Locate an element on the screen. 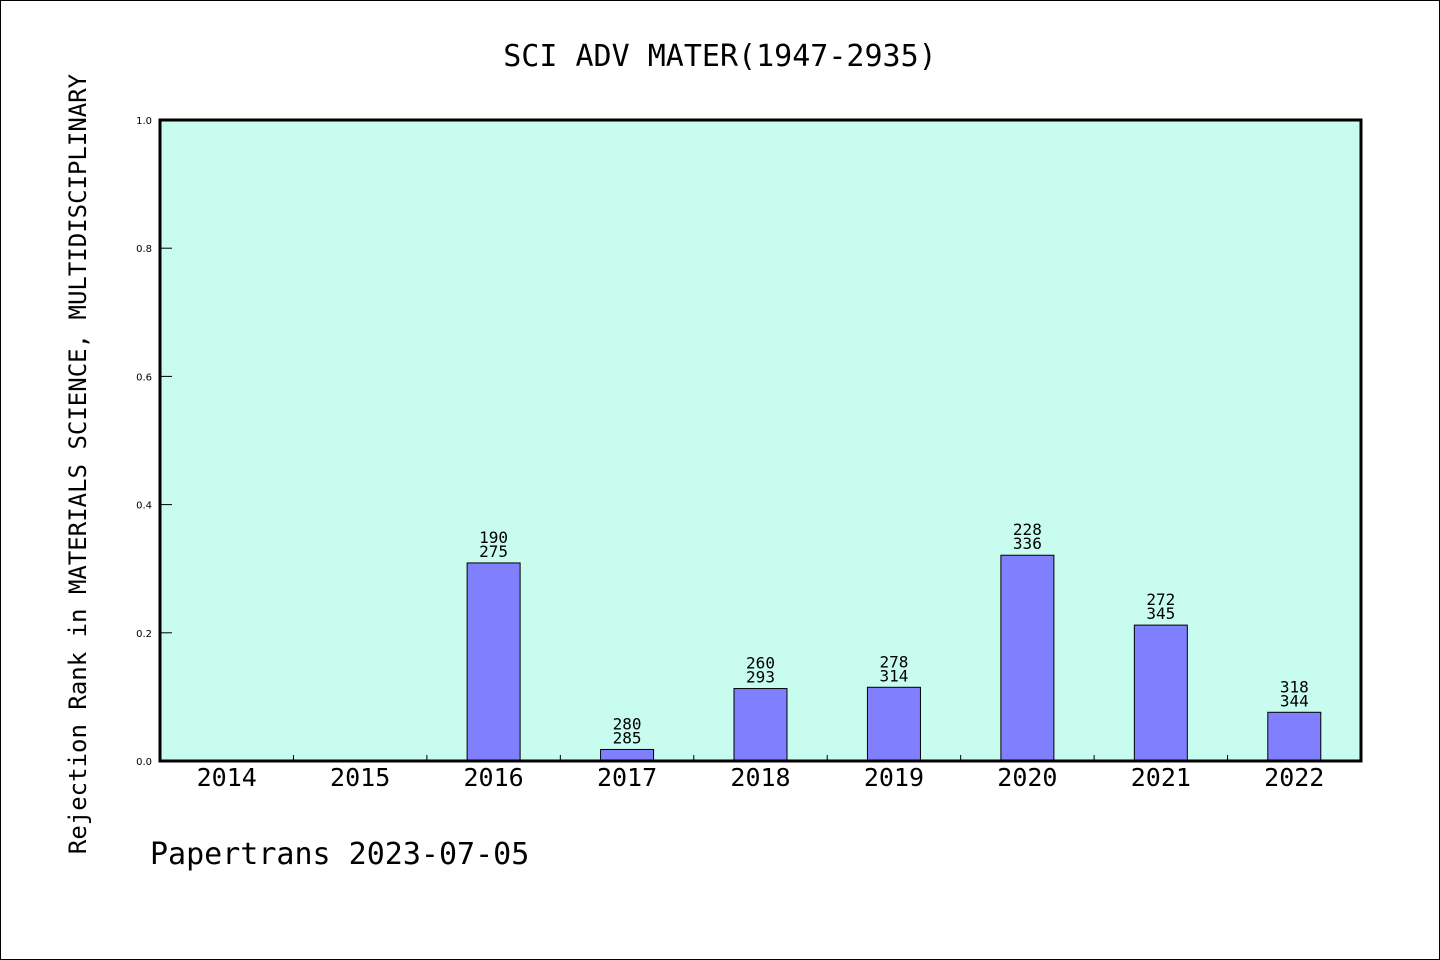  bar-2019 is located at coordinates (893, 724).